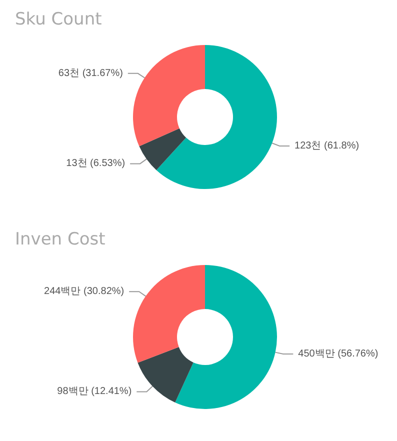 This screenshot has width=397, height=441. What do you see at coordinates (58, 20) in the screenshot?
I see `chart-title: Sku Count` at bounding box center [58, 20].